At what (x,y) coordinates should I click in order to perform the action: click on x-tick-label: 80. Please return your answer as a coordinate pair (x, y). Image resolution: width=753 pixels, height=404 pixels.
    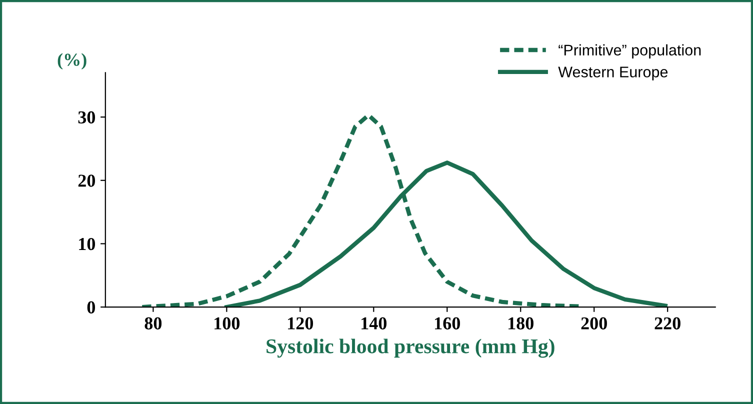
    Looking at the image, I should click on (153, 323).